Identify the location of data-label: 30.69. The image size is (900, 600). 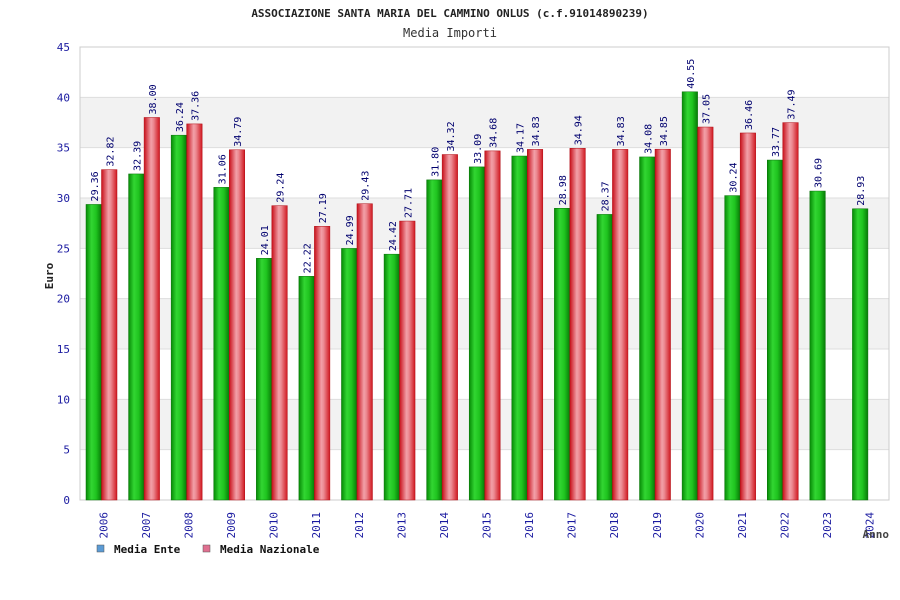
(819, 173).